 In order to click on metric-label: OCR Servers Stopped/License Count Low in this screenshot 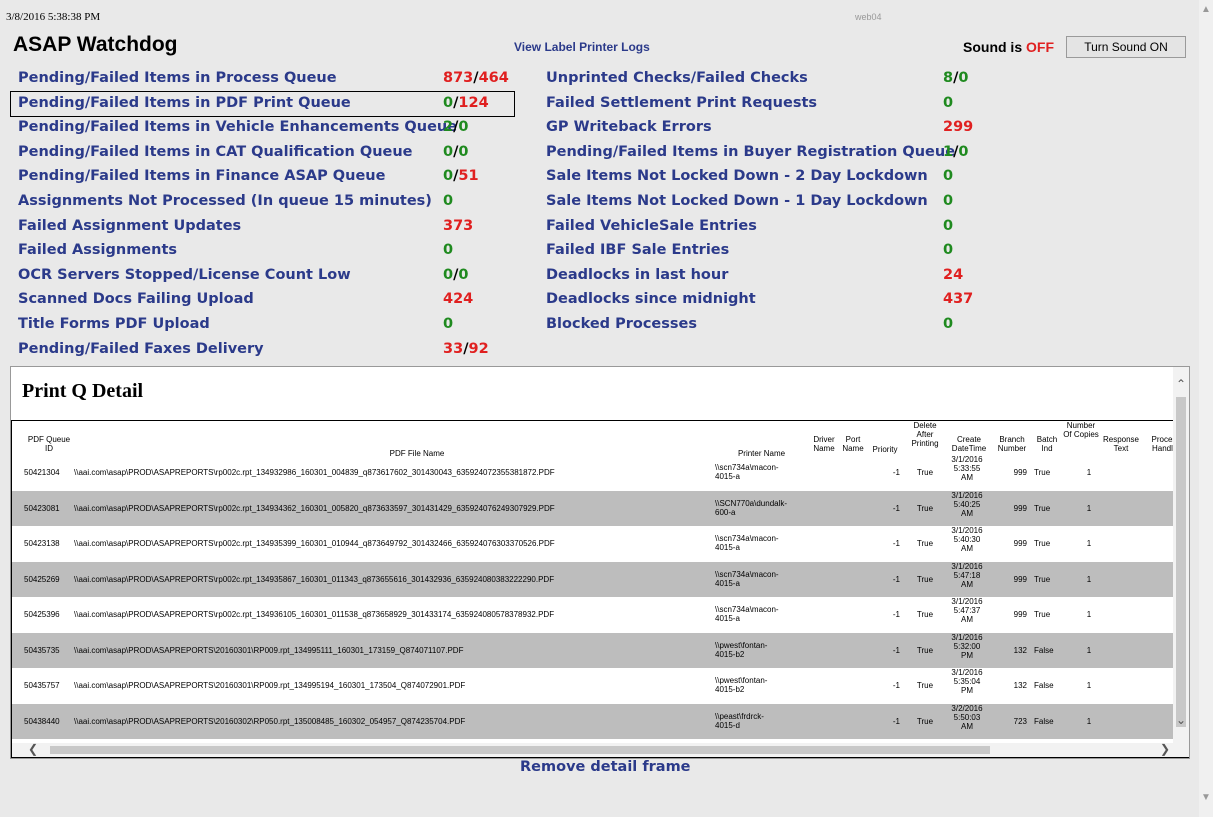, I will do `click(184, 274)`.